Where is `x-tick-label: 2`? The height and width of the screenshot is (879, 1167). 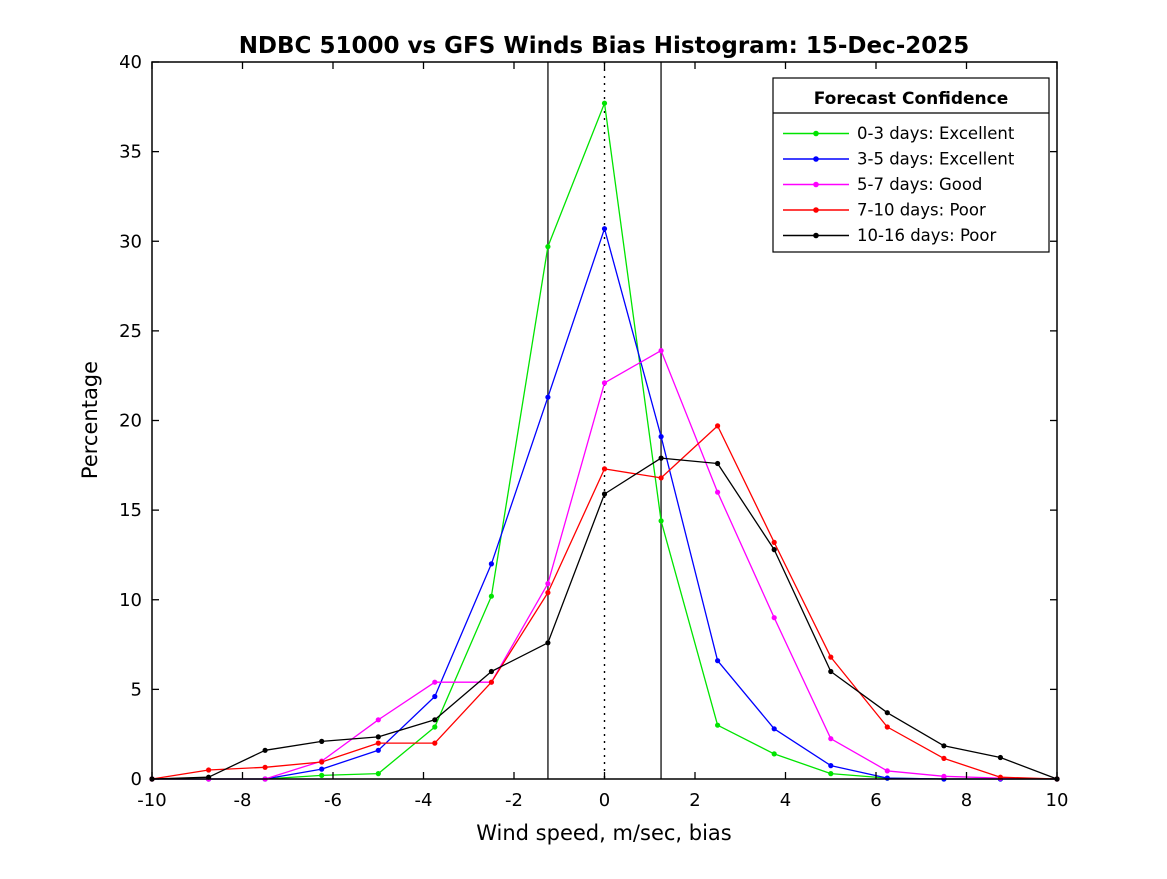
x-tick-label: 2 is located at coordinates (694, 800).